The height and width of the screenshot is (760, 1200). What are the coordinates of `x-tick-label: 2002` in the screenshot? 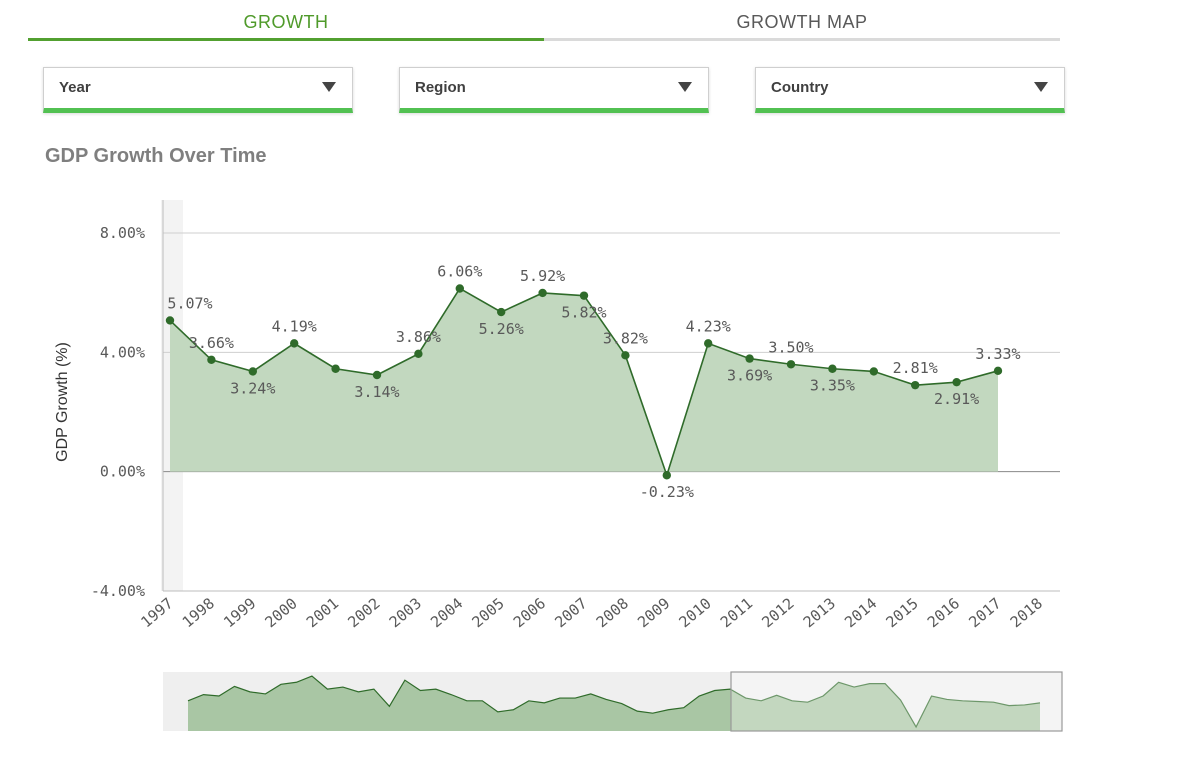 It's located at (363, 612).